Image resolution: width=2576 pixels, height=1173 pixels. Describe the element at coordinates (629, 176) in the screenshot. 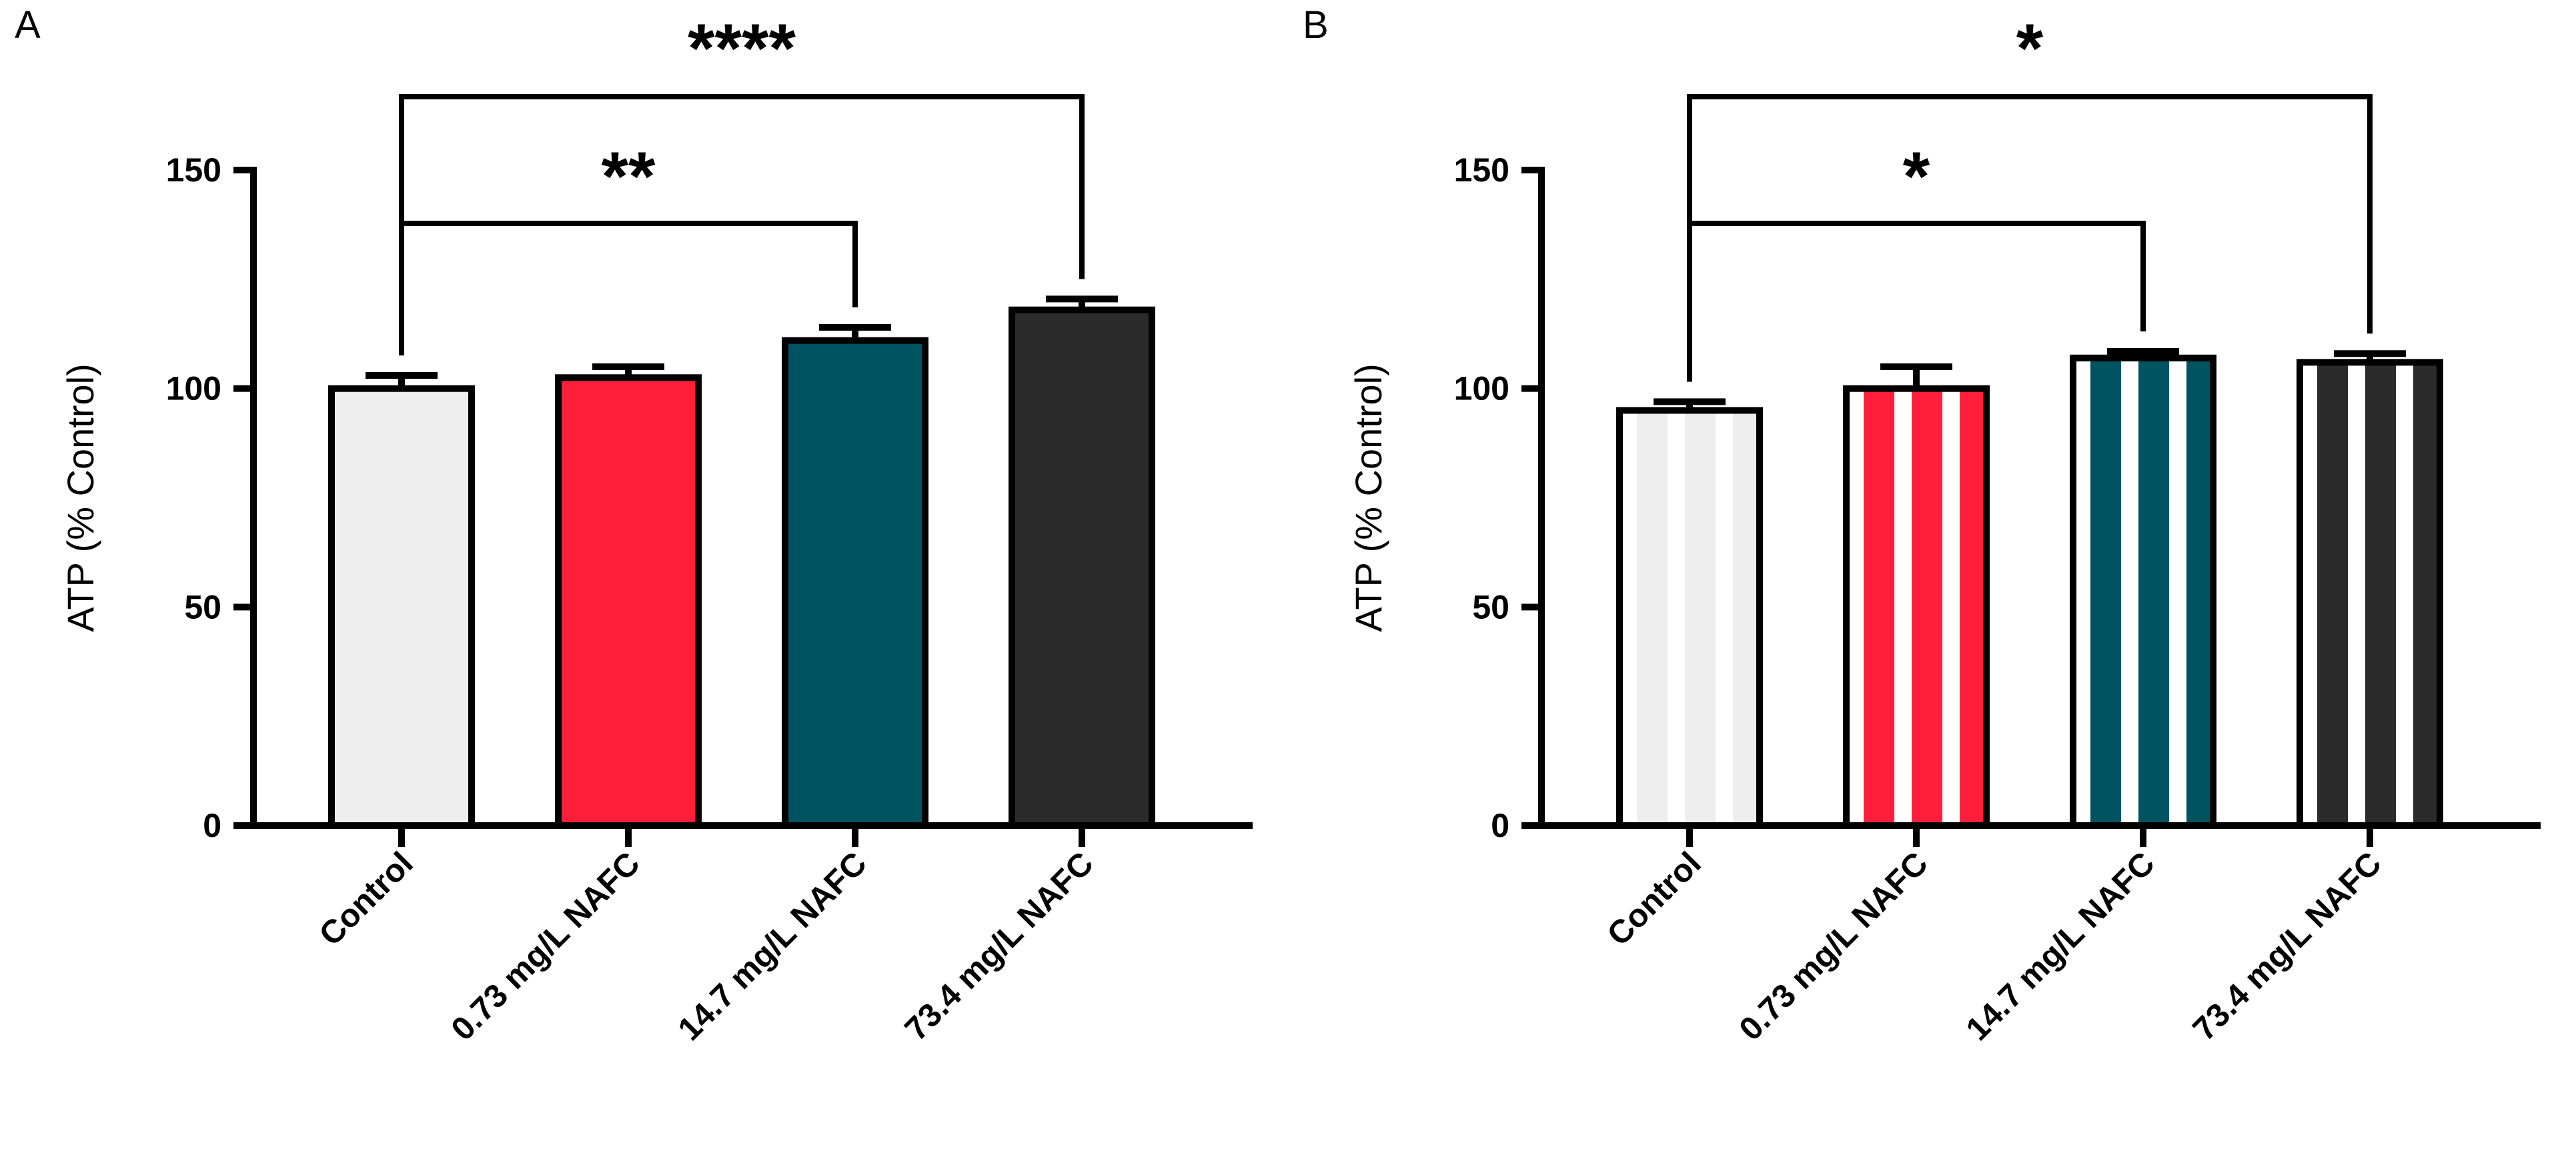

I see `significance-label: **` at that location.